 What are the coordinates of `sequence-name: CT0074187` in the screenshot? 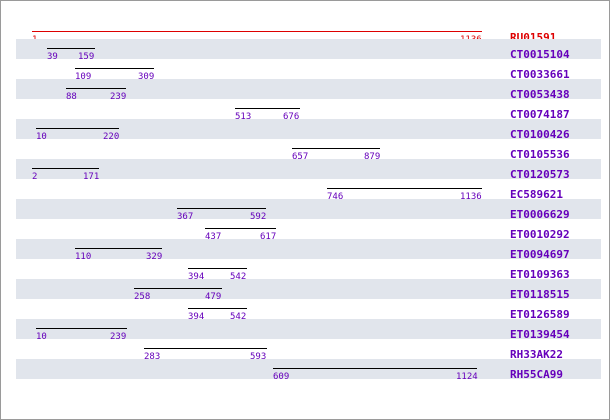 It's located at (540, 114).